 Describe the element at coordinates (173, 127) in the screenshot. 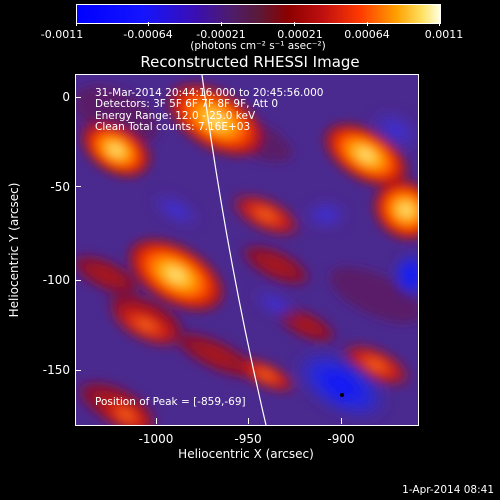

I see `info-clean: Clean Total counts: 7.16E+03` at that location.